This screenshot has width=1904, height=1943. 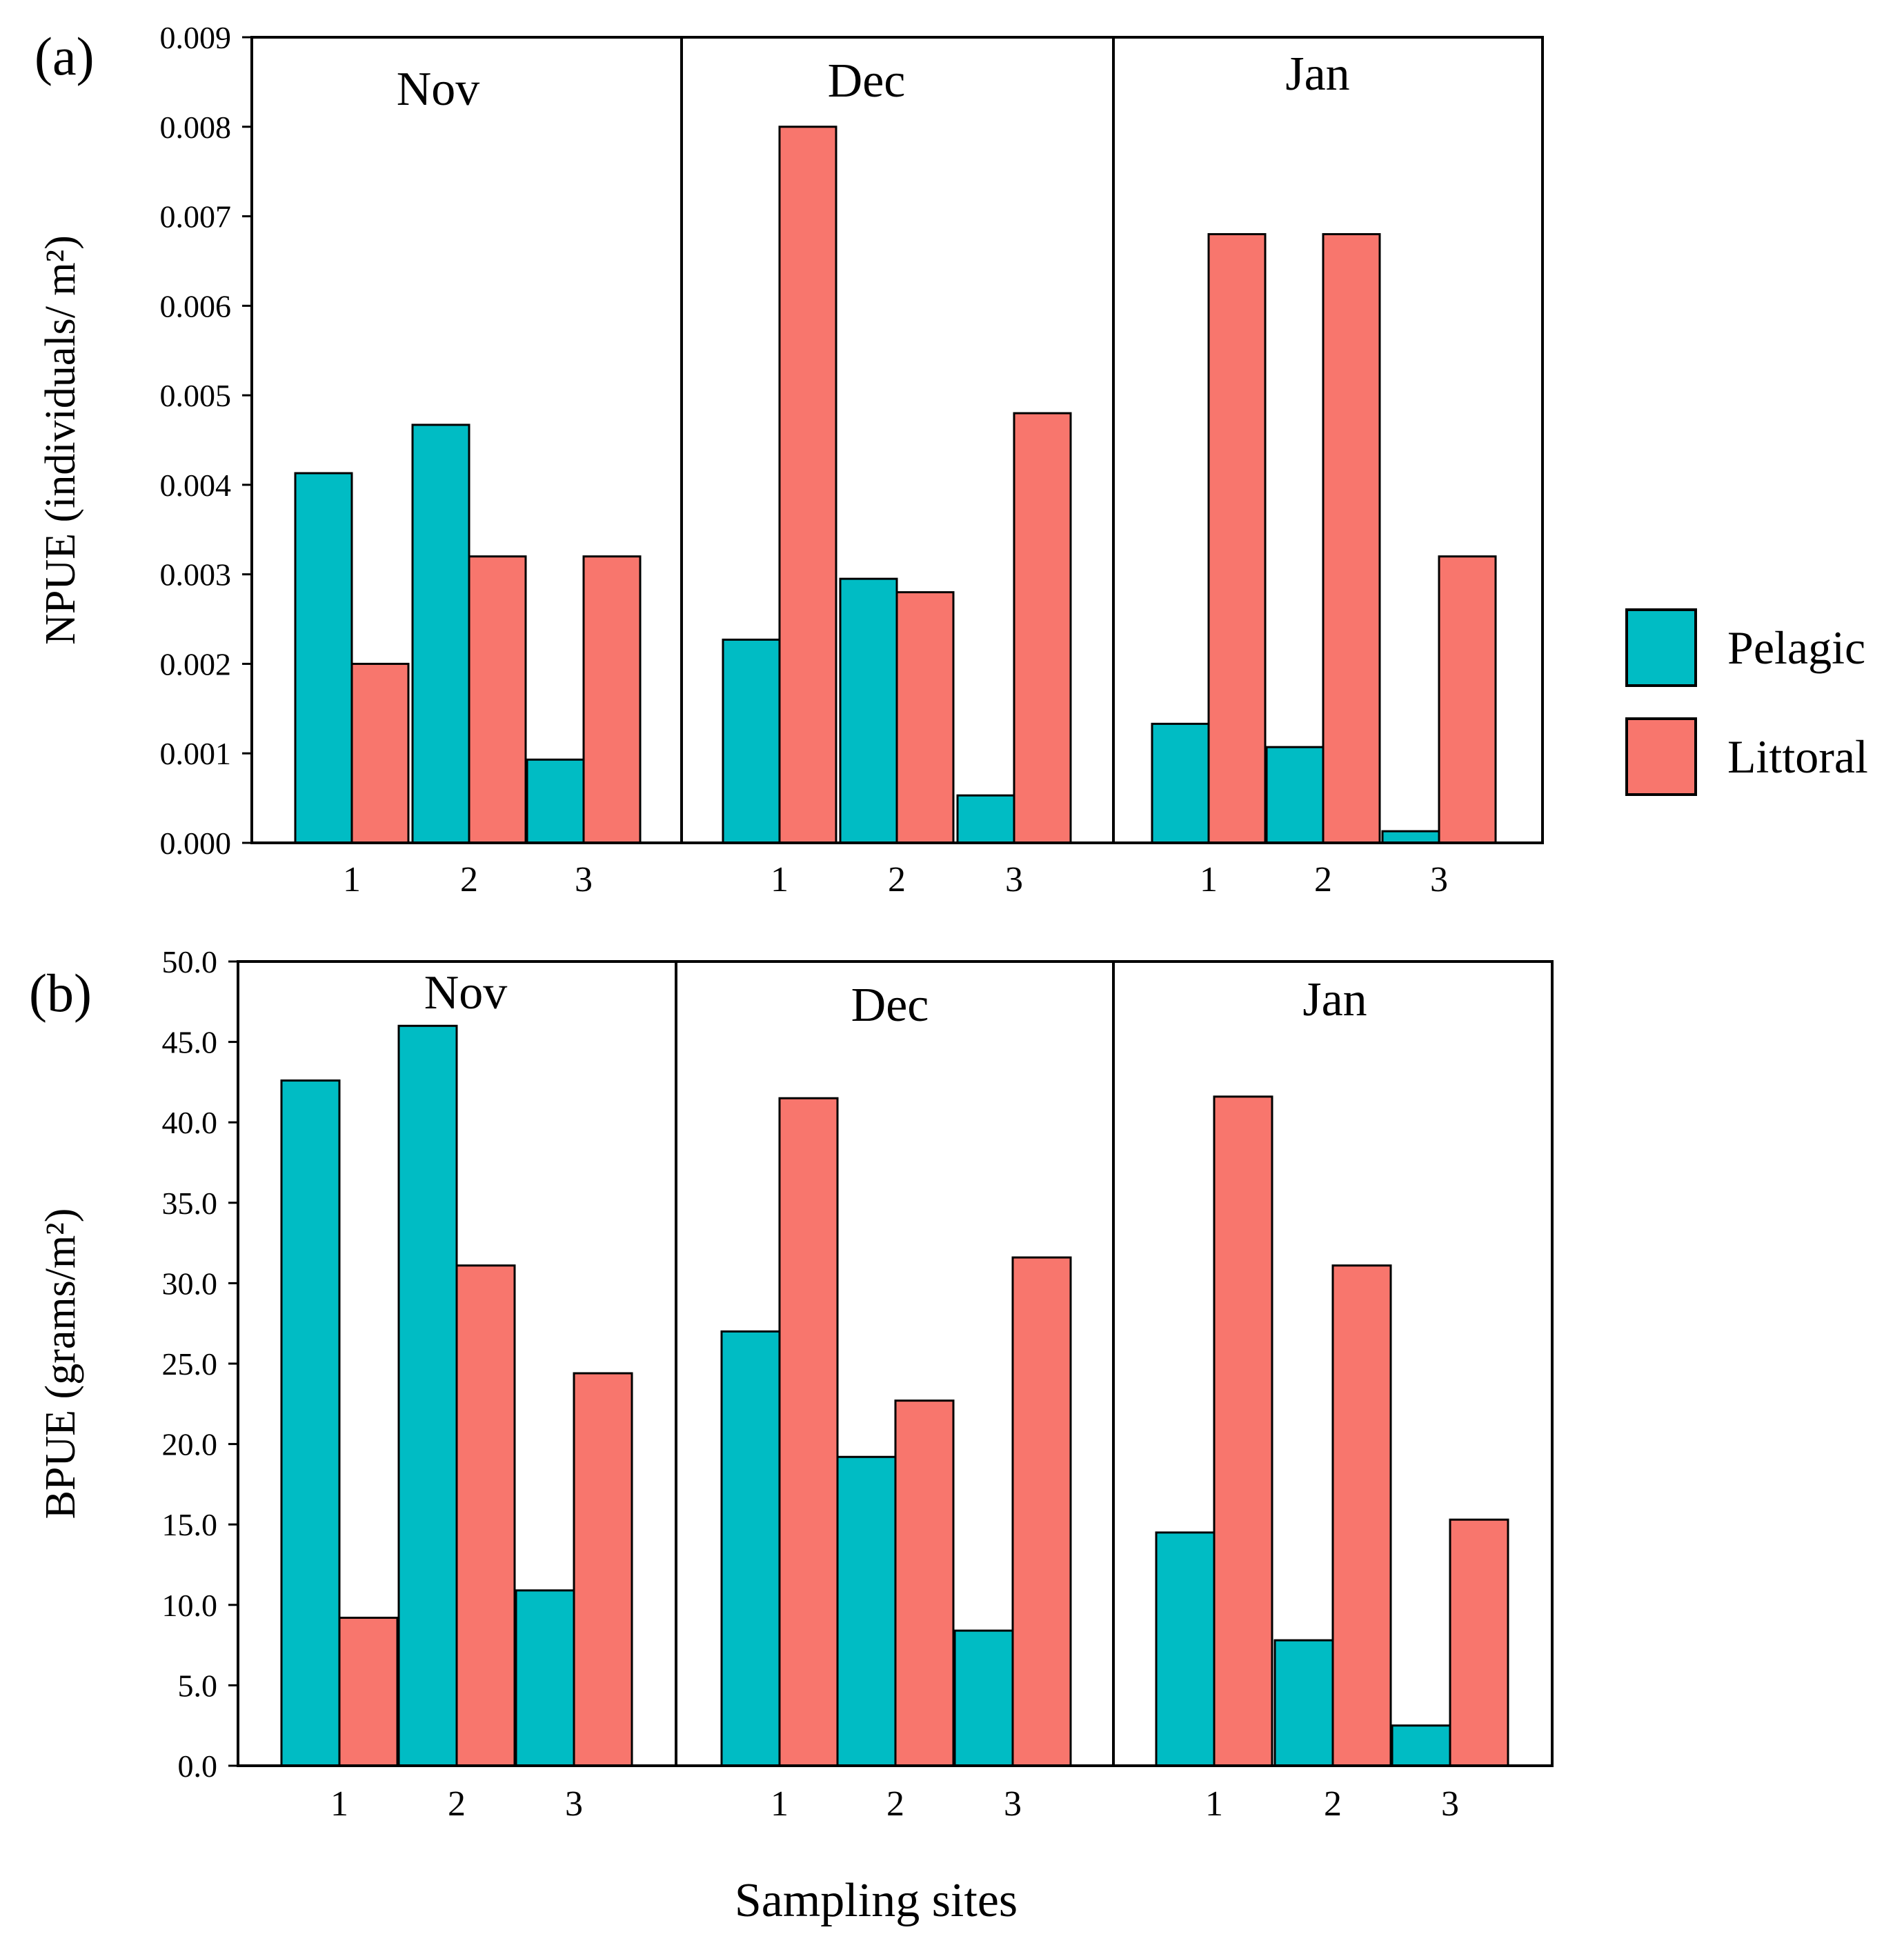 What do you see at coordinates (196, 305) in the screenshot?
I see `y-tick-label: 0.006` at bounding box center [196, 305].